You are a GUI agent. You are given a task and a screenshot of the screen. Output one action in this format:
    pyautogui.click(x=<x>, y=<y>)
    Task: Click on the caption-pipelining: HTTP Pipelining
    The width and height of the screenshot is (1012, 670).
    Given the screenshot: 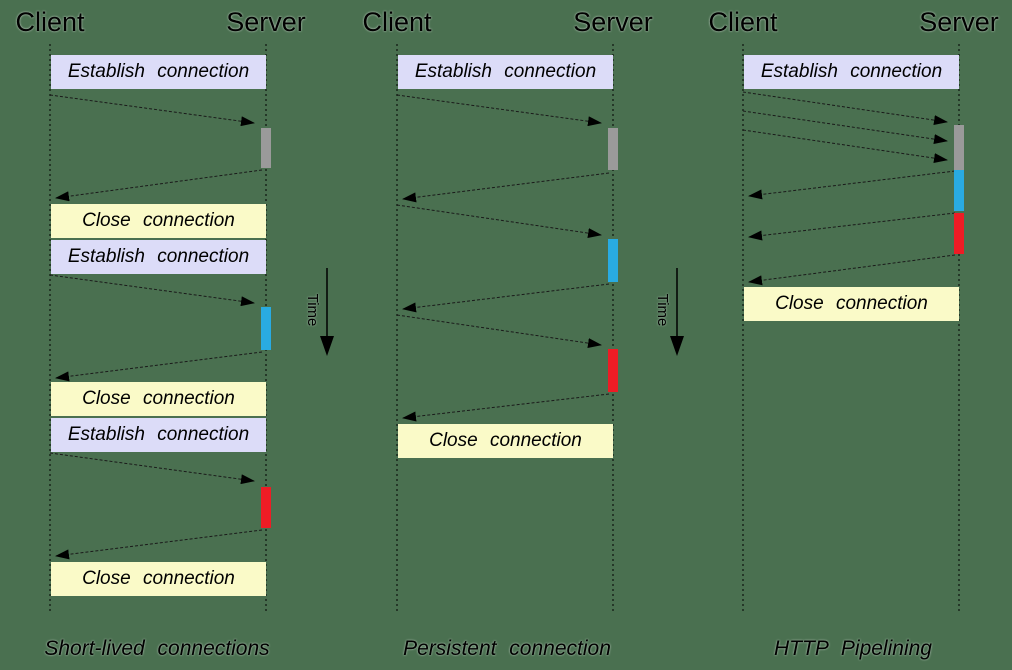 What is the action you would take?
    pyautogui.click(x=853, y=648)
    